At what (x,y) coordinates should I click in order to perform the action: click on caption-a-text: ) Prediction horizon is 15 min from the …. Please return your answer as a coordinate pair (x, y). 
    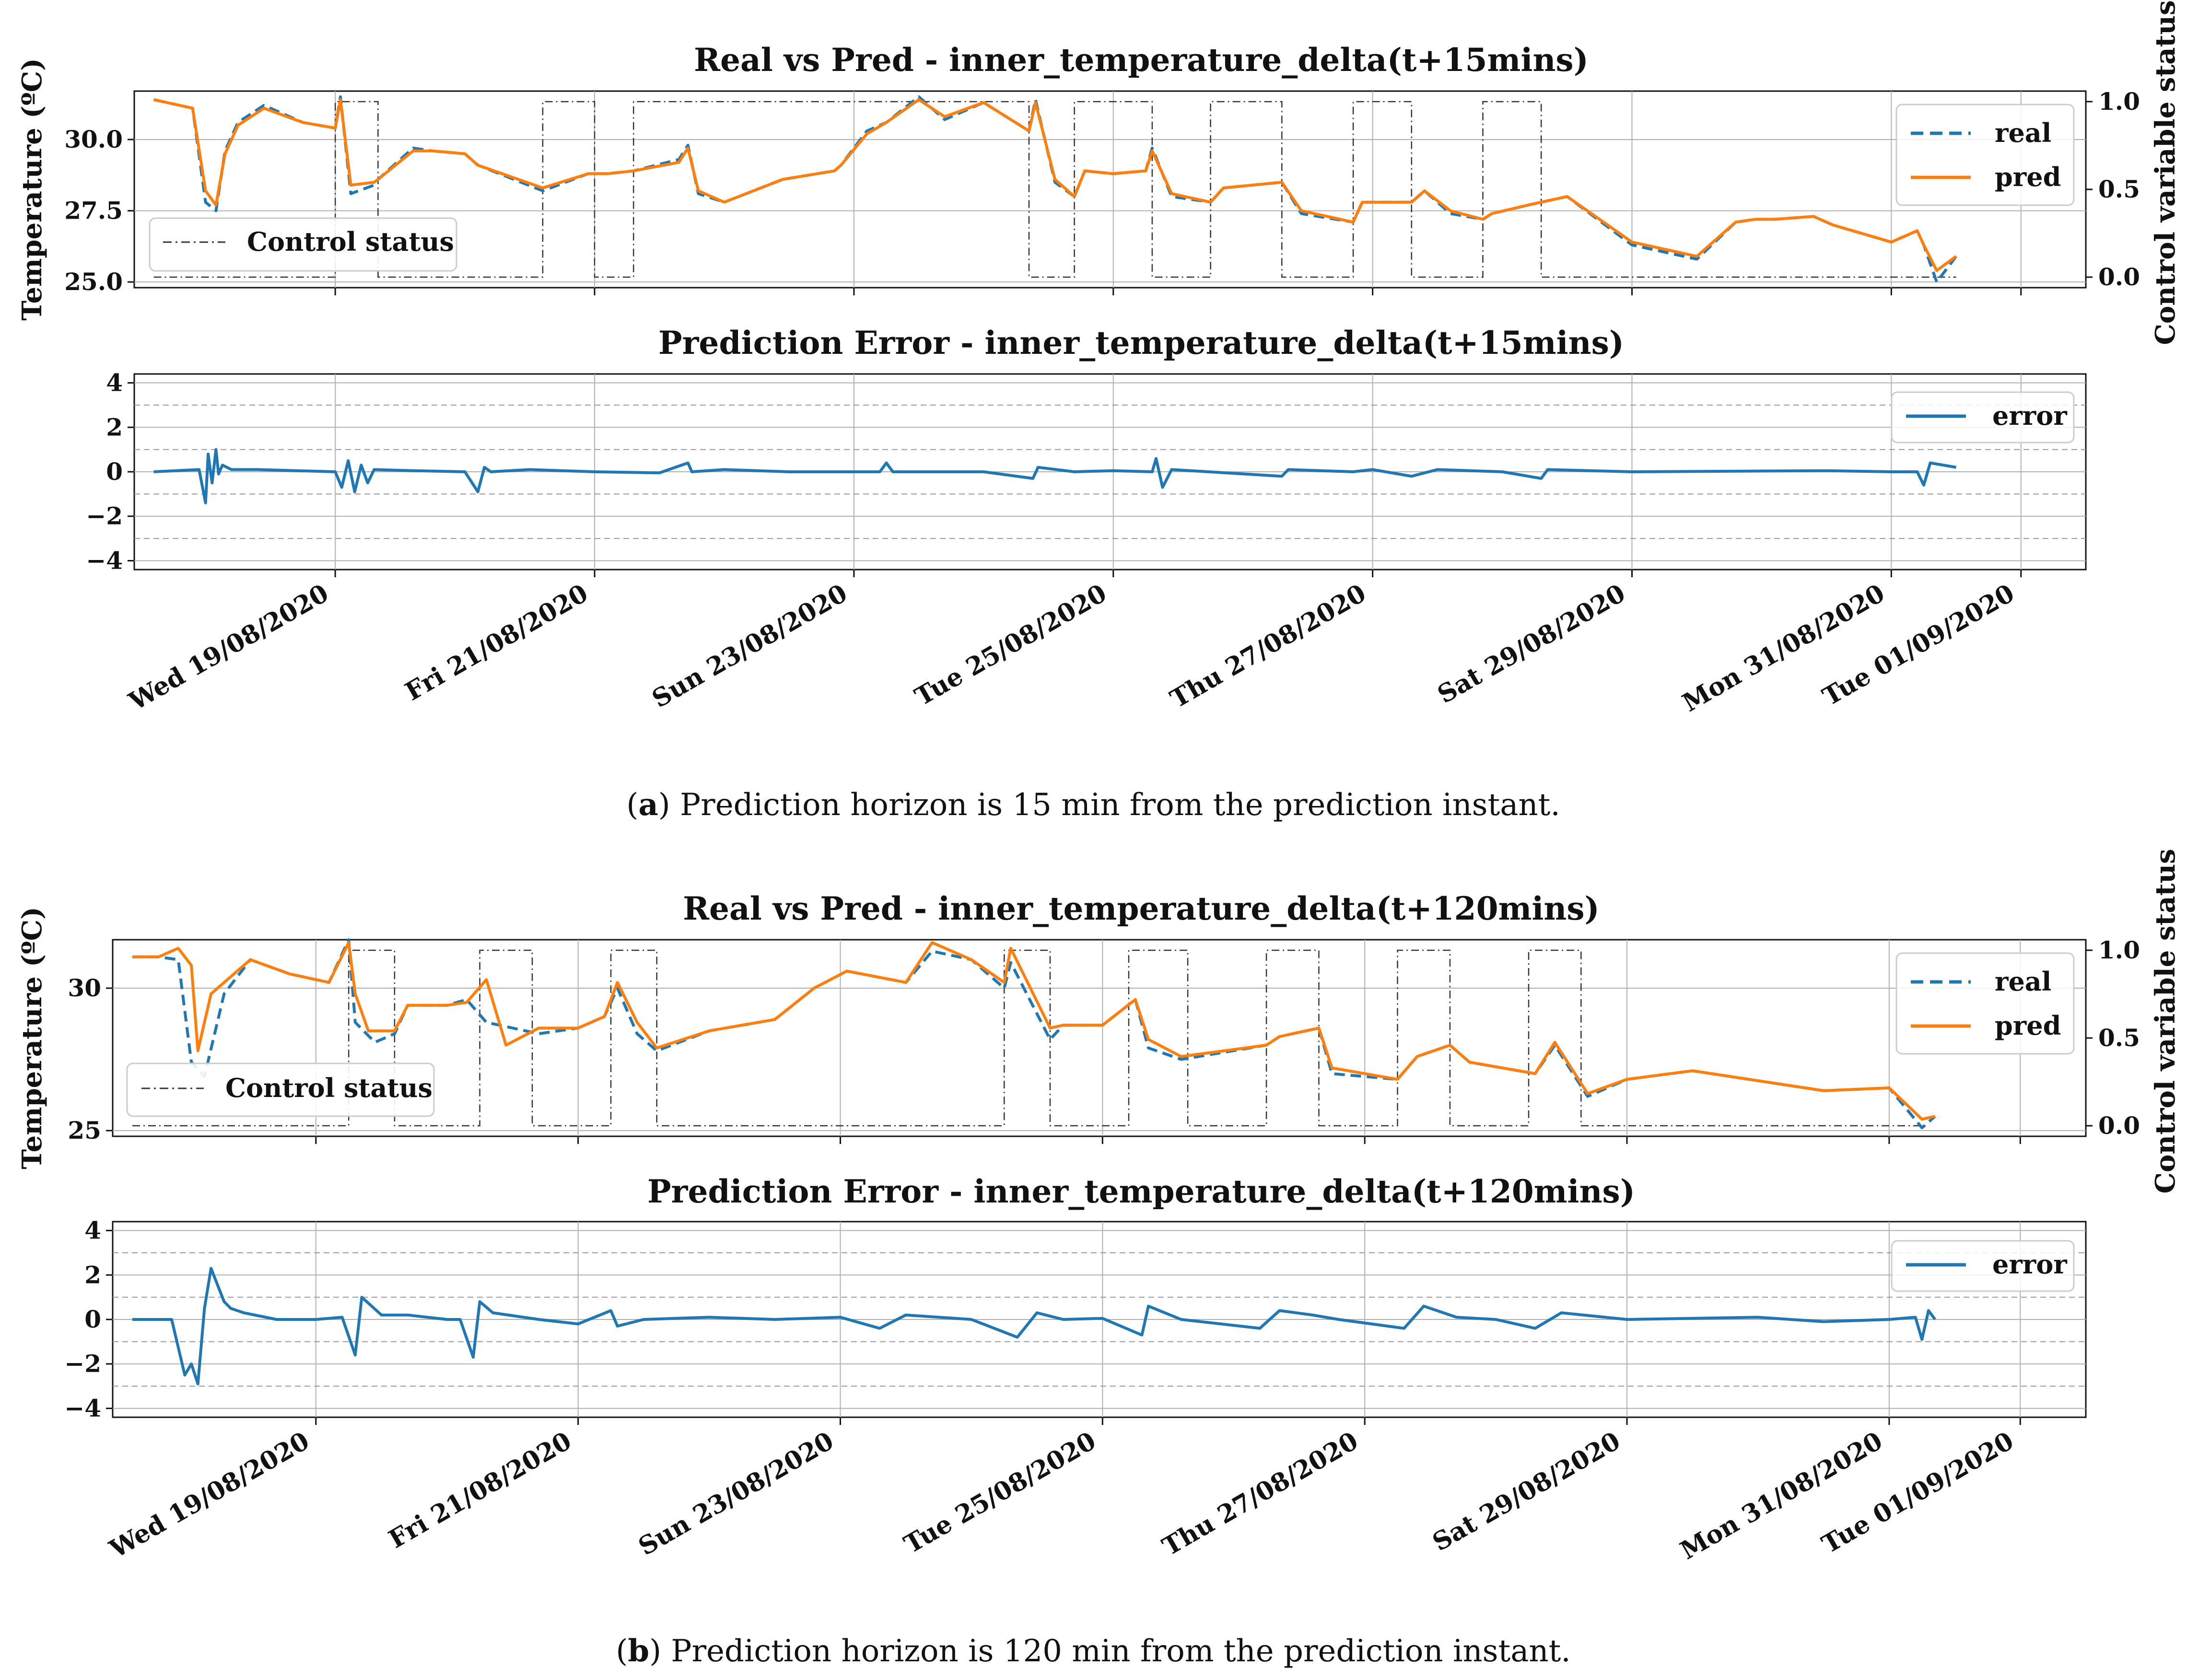
    Looking at the image, I should click on (1109, 805).